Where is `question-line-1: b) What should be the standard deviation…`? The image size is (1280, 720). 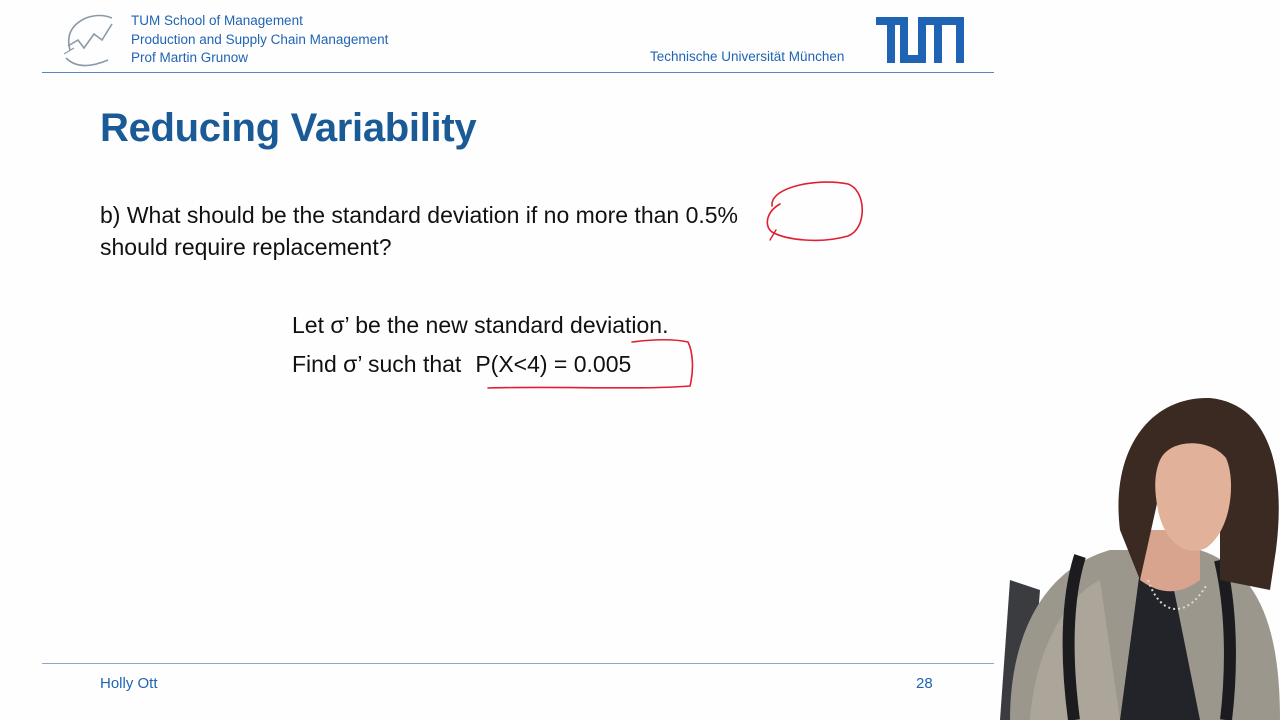 question-line-1: b) What should be the standard deviation… is located at coordinates (419, 215).